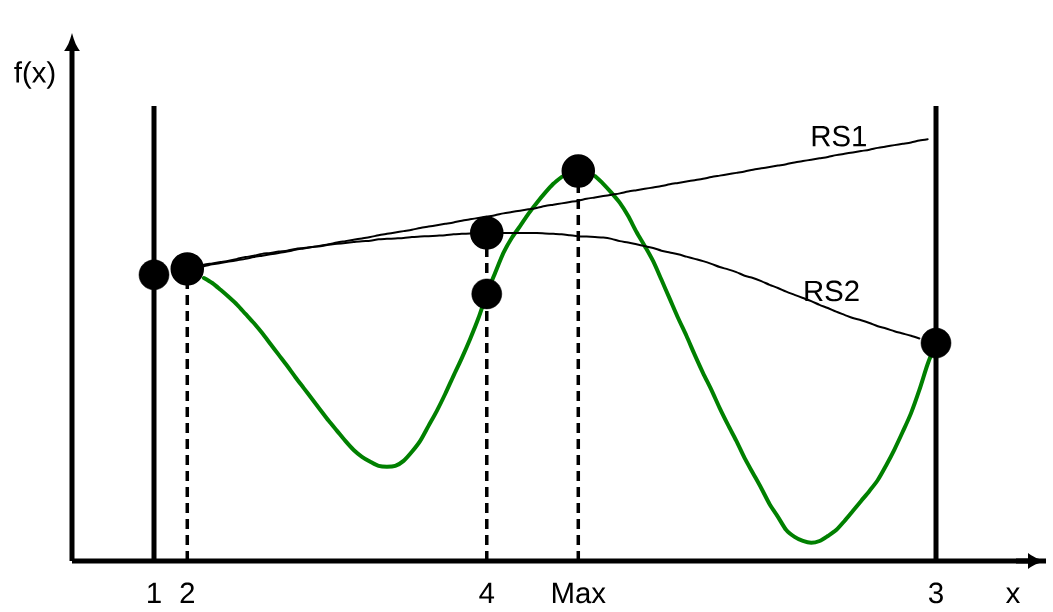 This screenshot has width=1053, height=612. I want to click on y-axis-title: f(x), so click(34, 75).